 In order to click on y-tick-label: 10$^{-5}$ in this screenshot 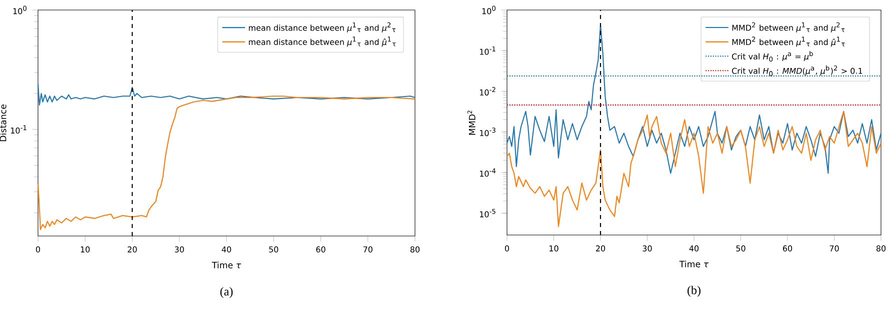, I will do `click(488, 213)`.